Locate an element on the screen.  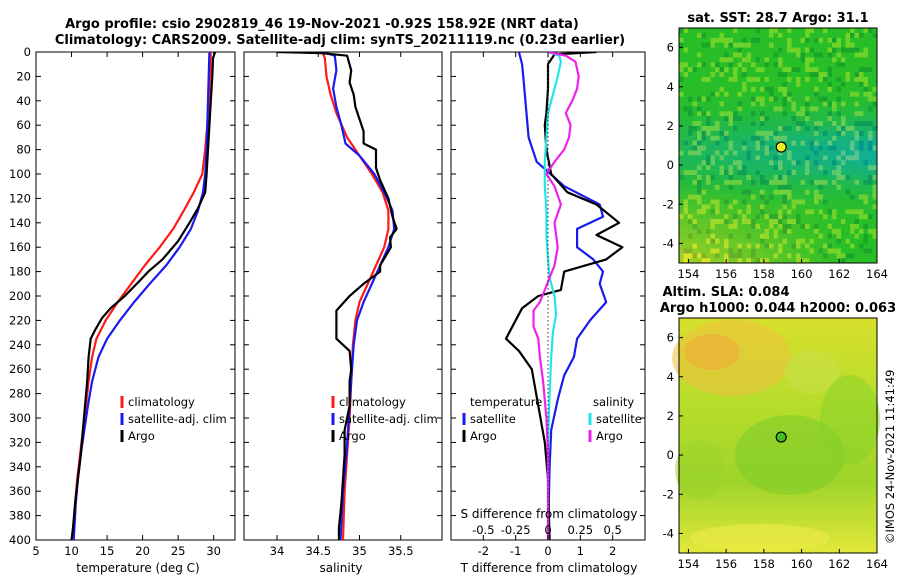
x-tick-label: 10 is located at coordinates (71, 551).